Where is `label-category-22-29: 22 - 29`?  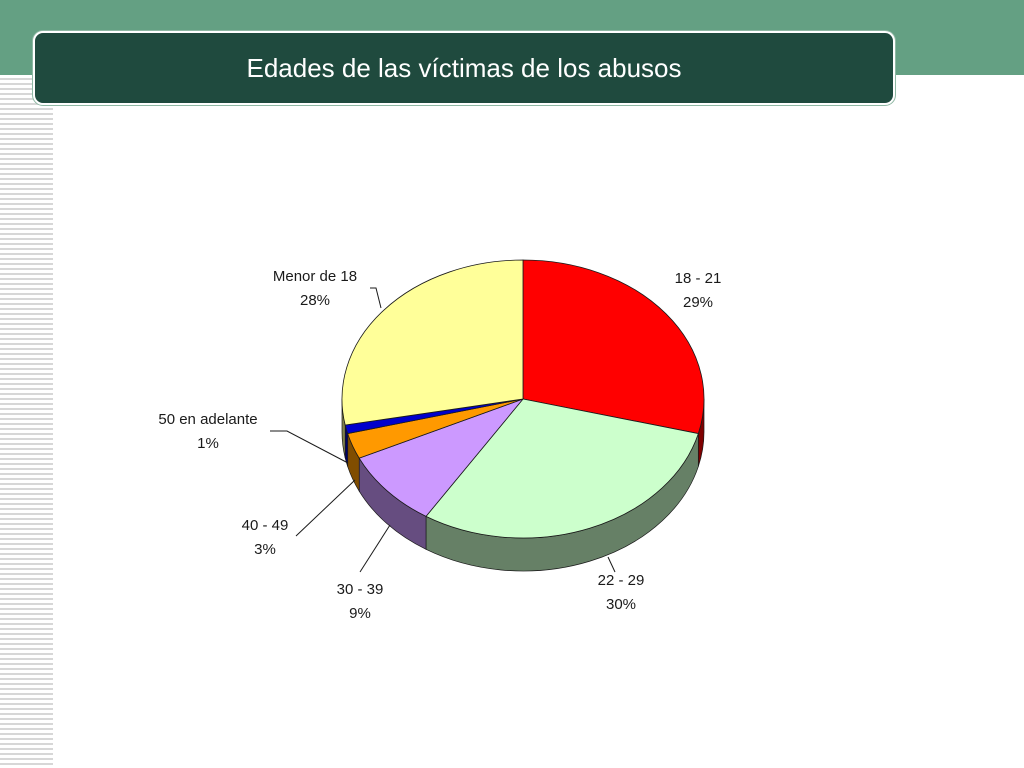 label-category-22-29: 22 - 29 is located at coordinates (621, 580).